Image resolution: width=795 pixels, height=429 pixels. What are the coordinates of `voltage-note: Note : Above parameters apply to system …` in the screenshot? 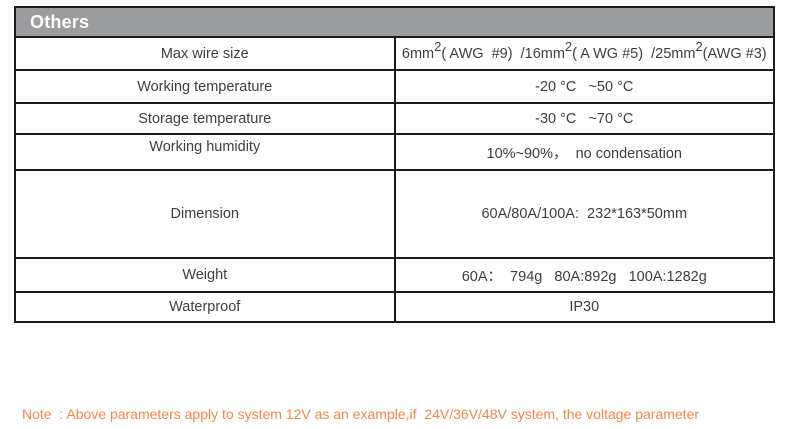 It's located at (398, 396).